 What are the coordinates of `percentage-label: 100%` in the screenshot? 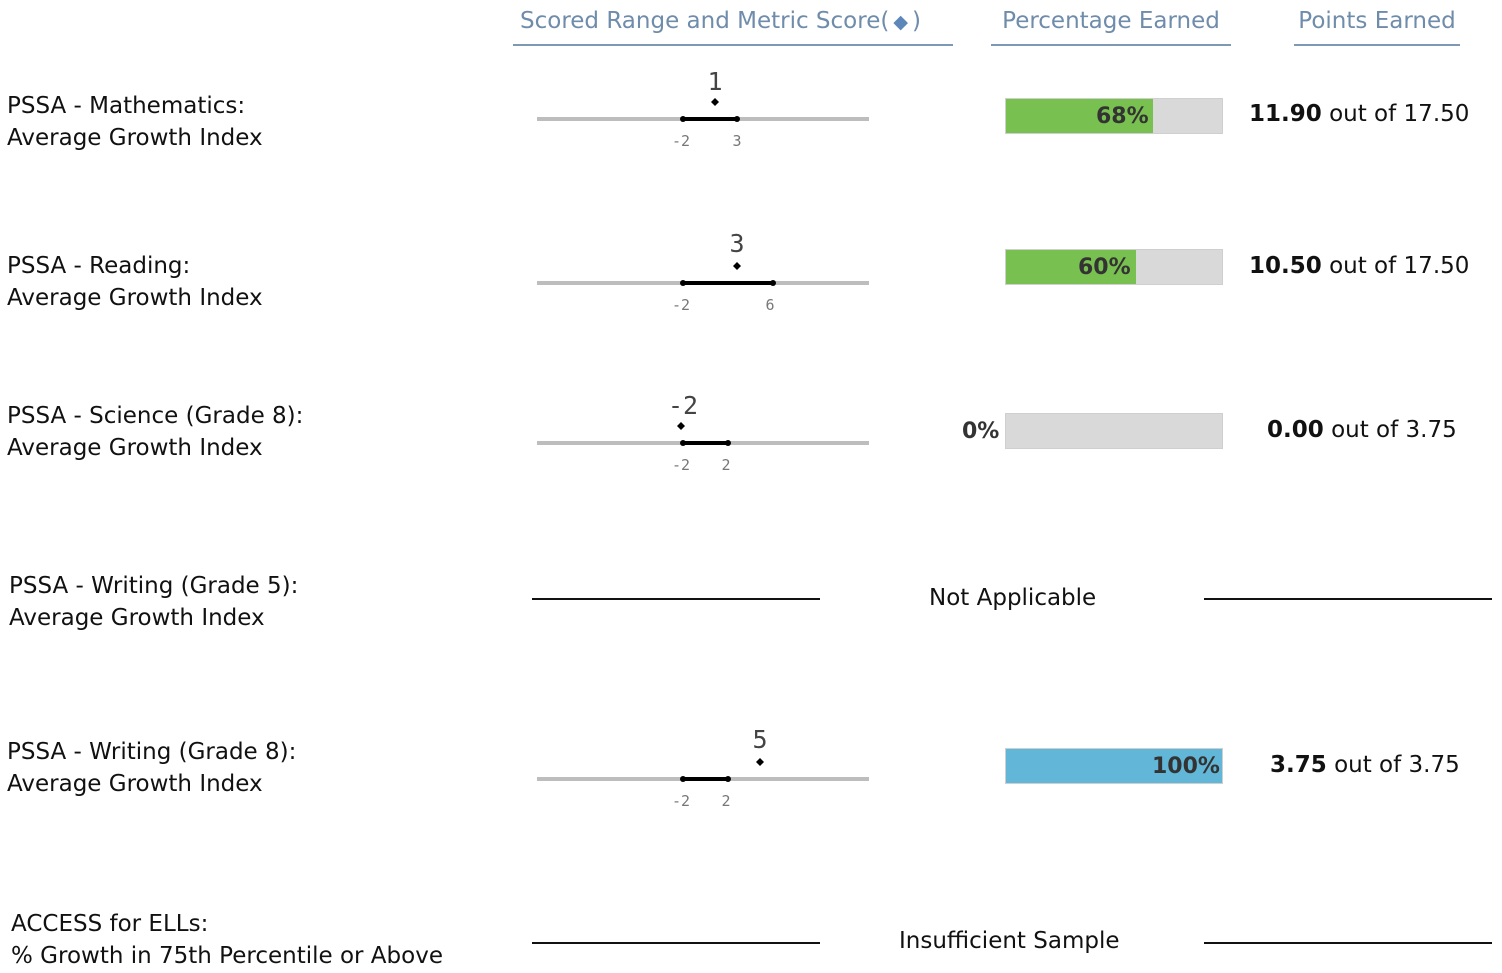 It's located at (1186, 766).